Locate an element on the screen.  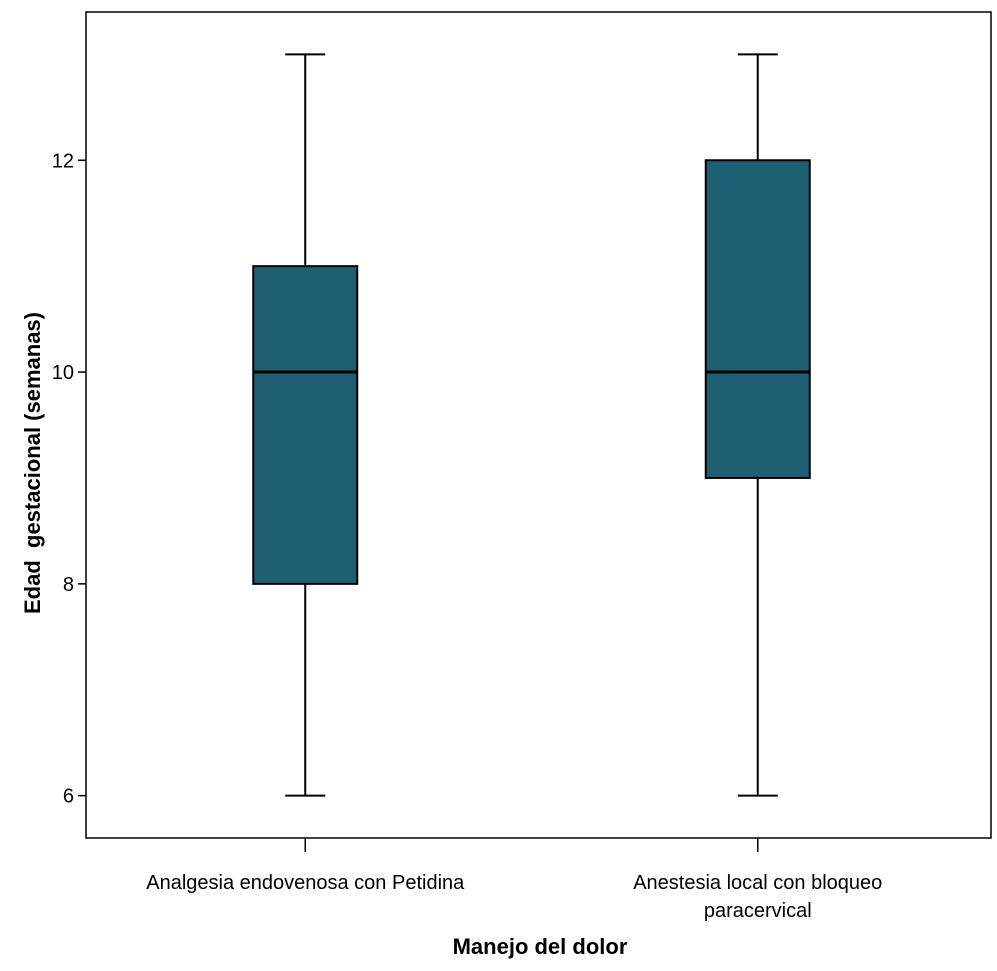
x-tick-label: paracervical is located at coordinates (758, 911).